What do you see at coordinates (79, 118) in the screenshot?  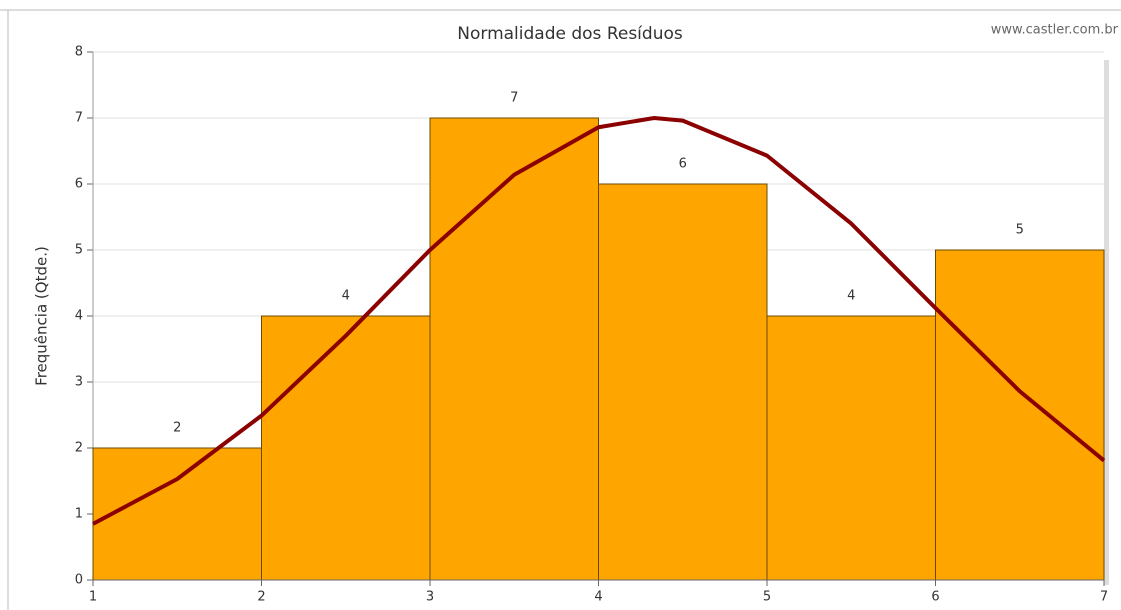 I see `y-tick-label: 7` at bounding box center [79, 118].